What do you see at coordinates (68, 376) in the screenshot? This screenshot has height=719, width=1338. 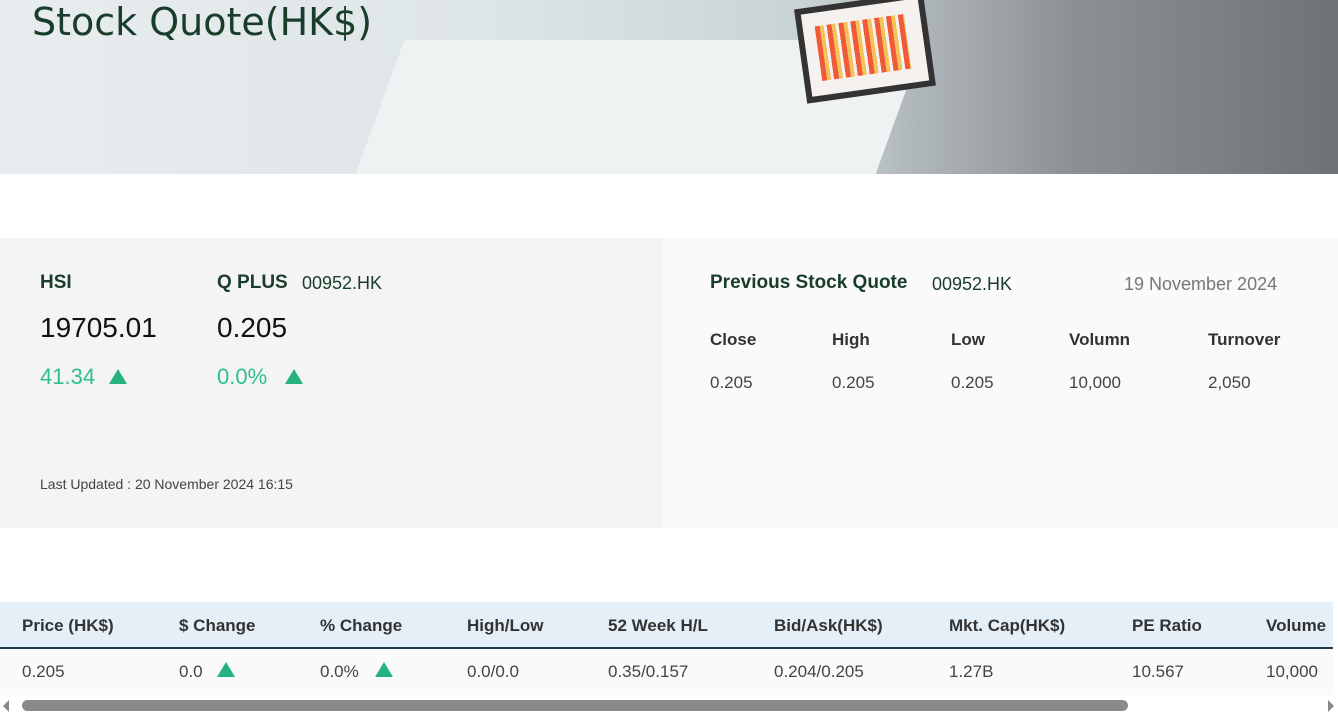 I see `index-change-value: 41.34` at bounding box center [68, 376].